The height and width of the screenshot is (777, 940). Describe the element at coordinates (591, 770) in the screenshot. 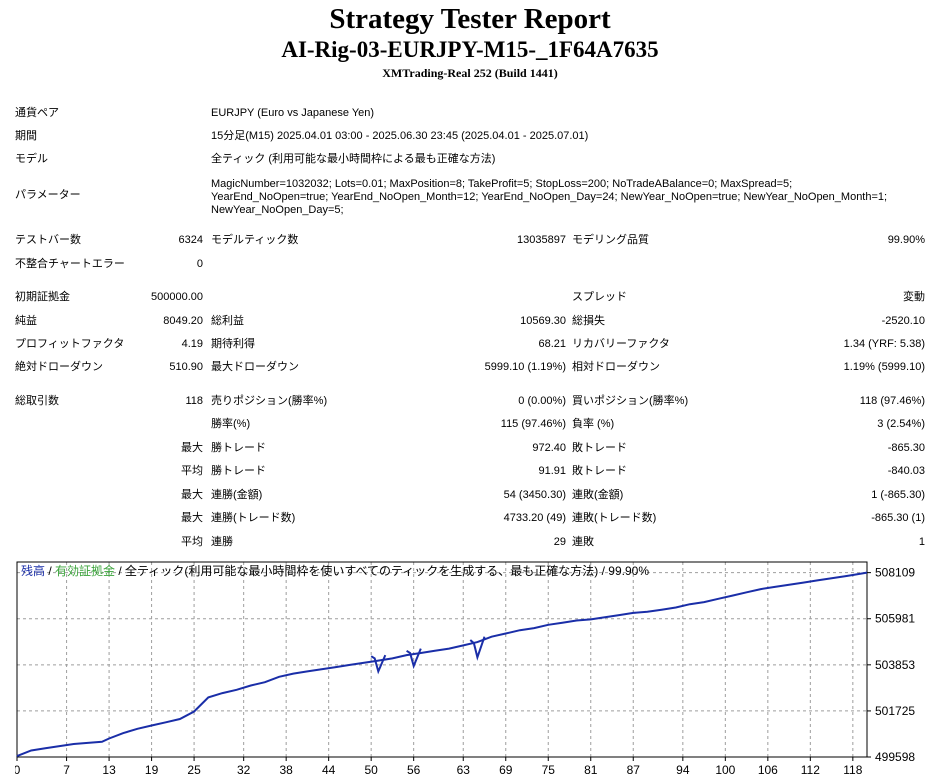

I see `x-tick-label: 81` at that location.